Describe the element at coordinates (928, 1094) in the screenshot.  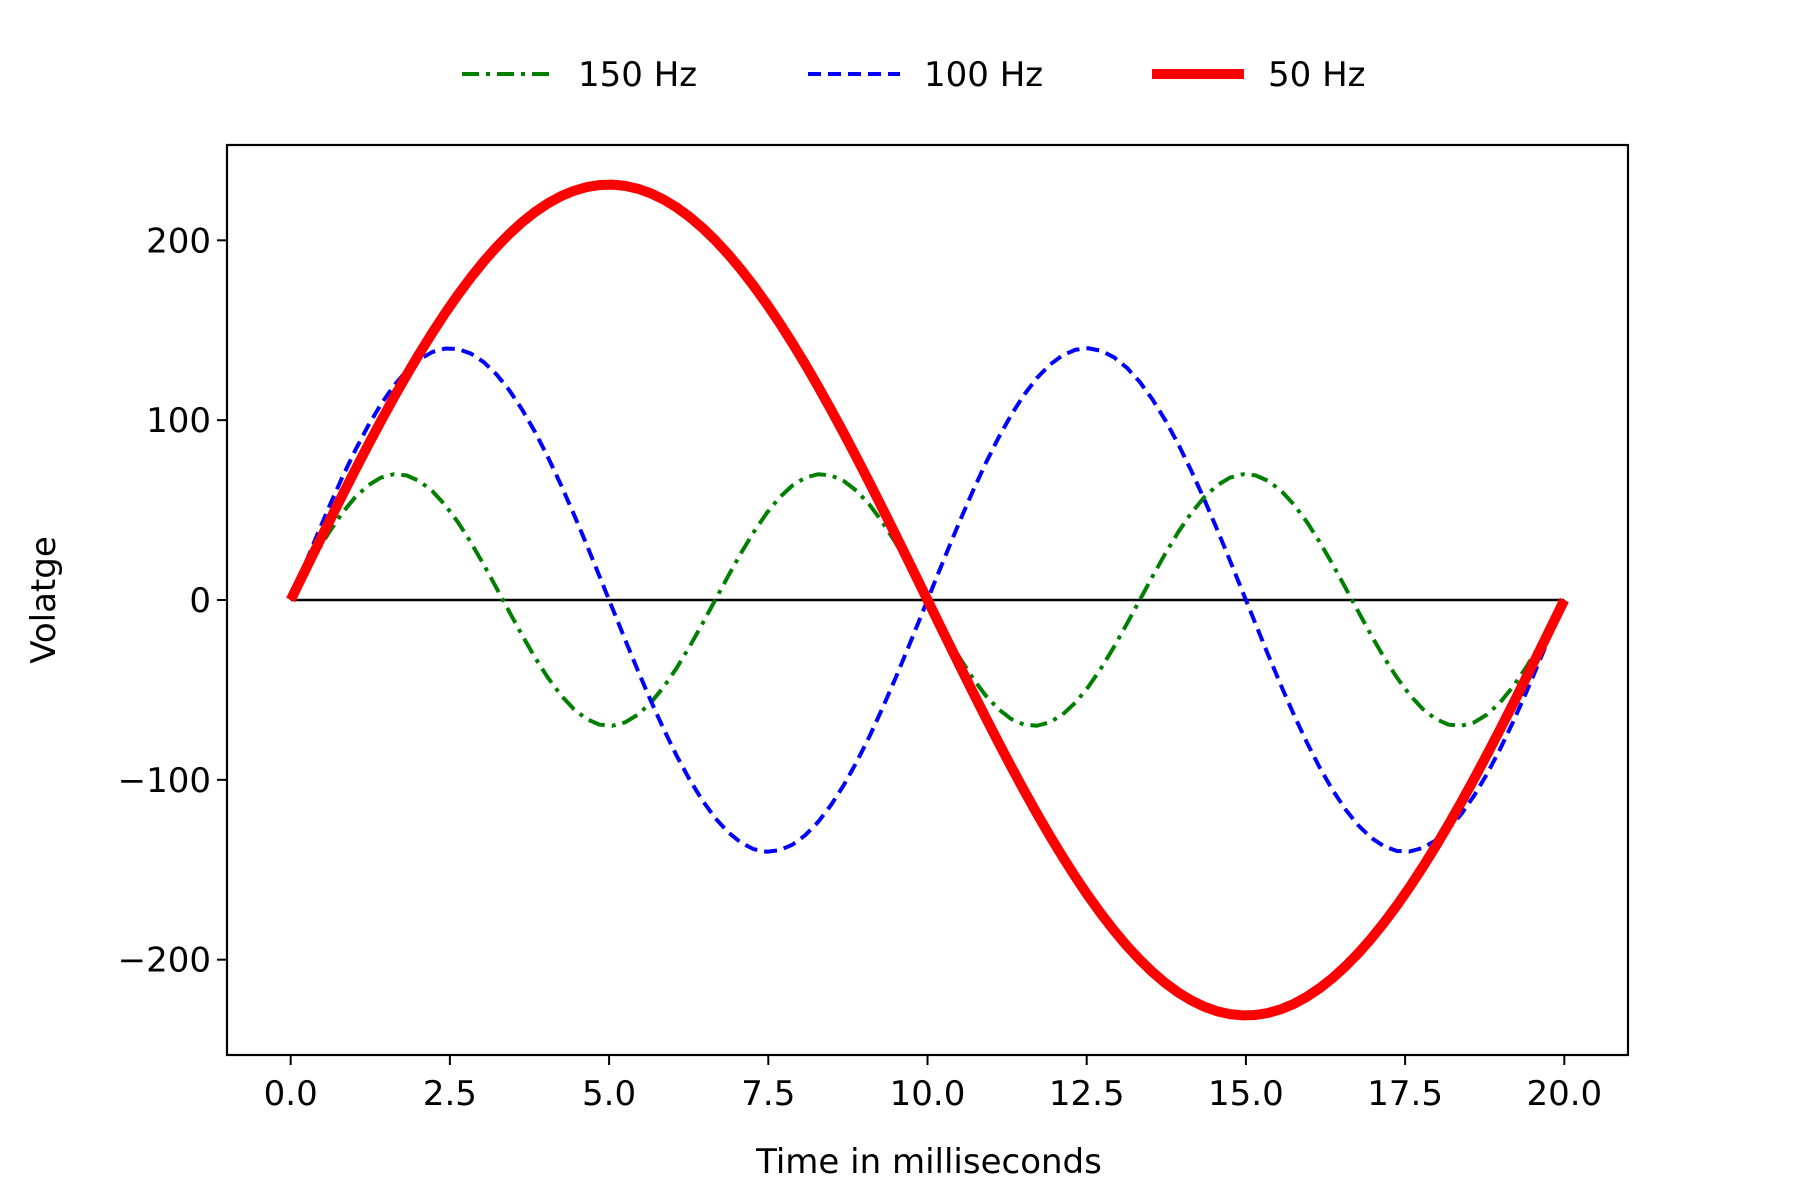
I see `x-tick-label: 10.0` at that location.